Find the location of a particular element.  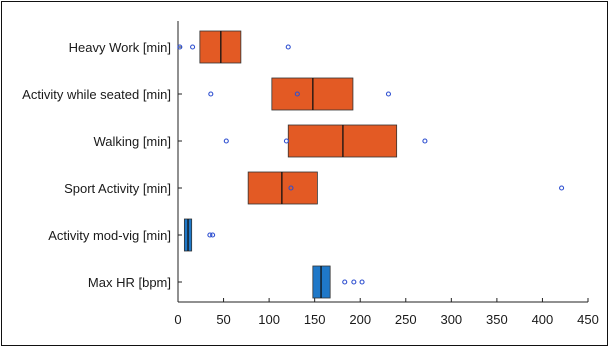

x-tick-labels: 0 50 100 150 200 250 300 350 400 450 is located at coordinates (386, 319).